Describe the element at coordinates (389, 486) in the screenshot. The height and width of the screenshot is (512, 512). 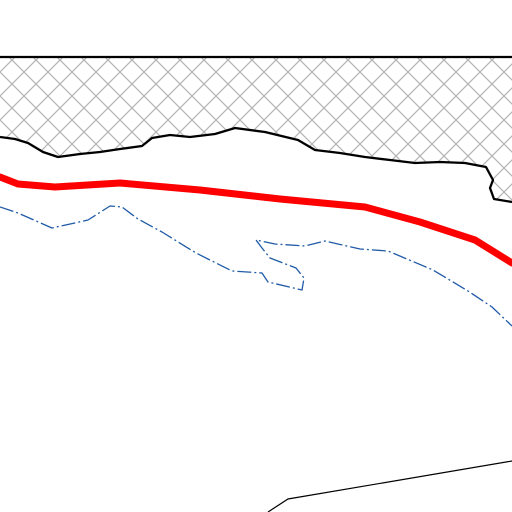
I see `thin-road-line` at that location.